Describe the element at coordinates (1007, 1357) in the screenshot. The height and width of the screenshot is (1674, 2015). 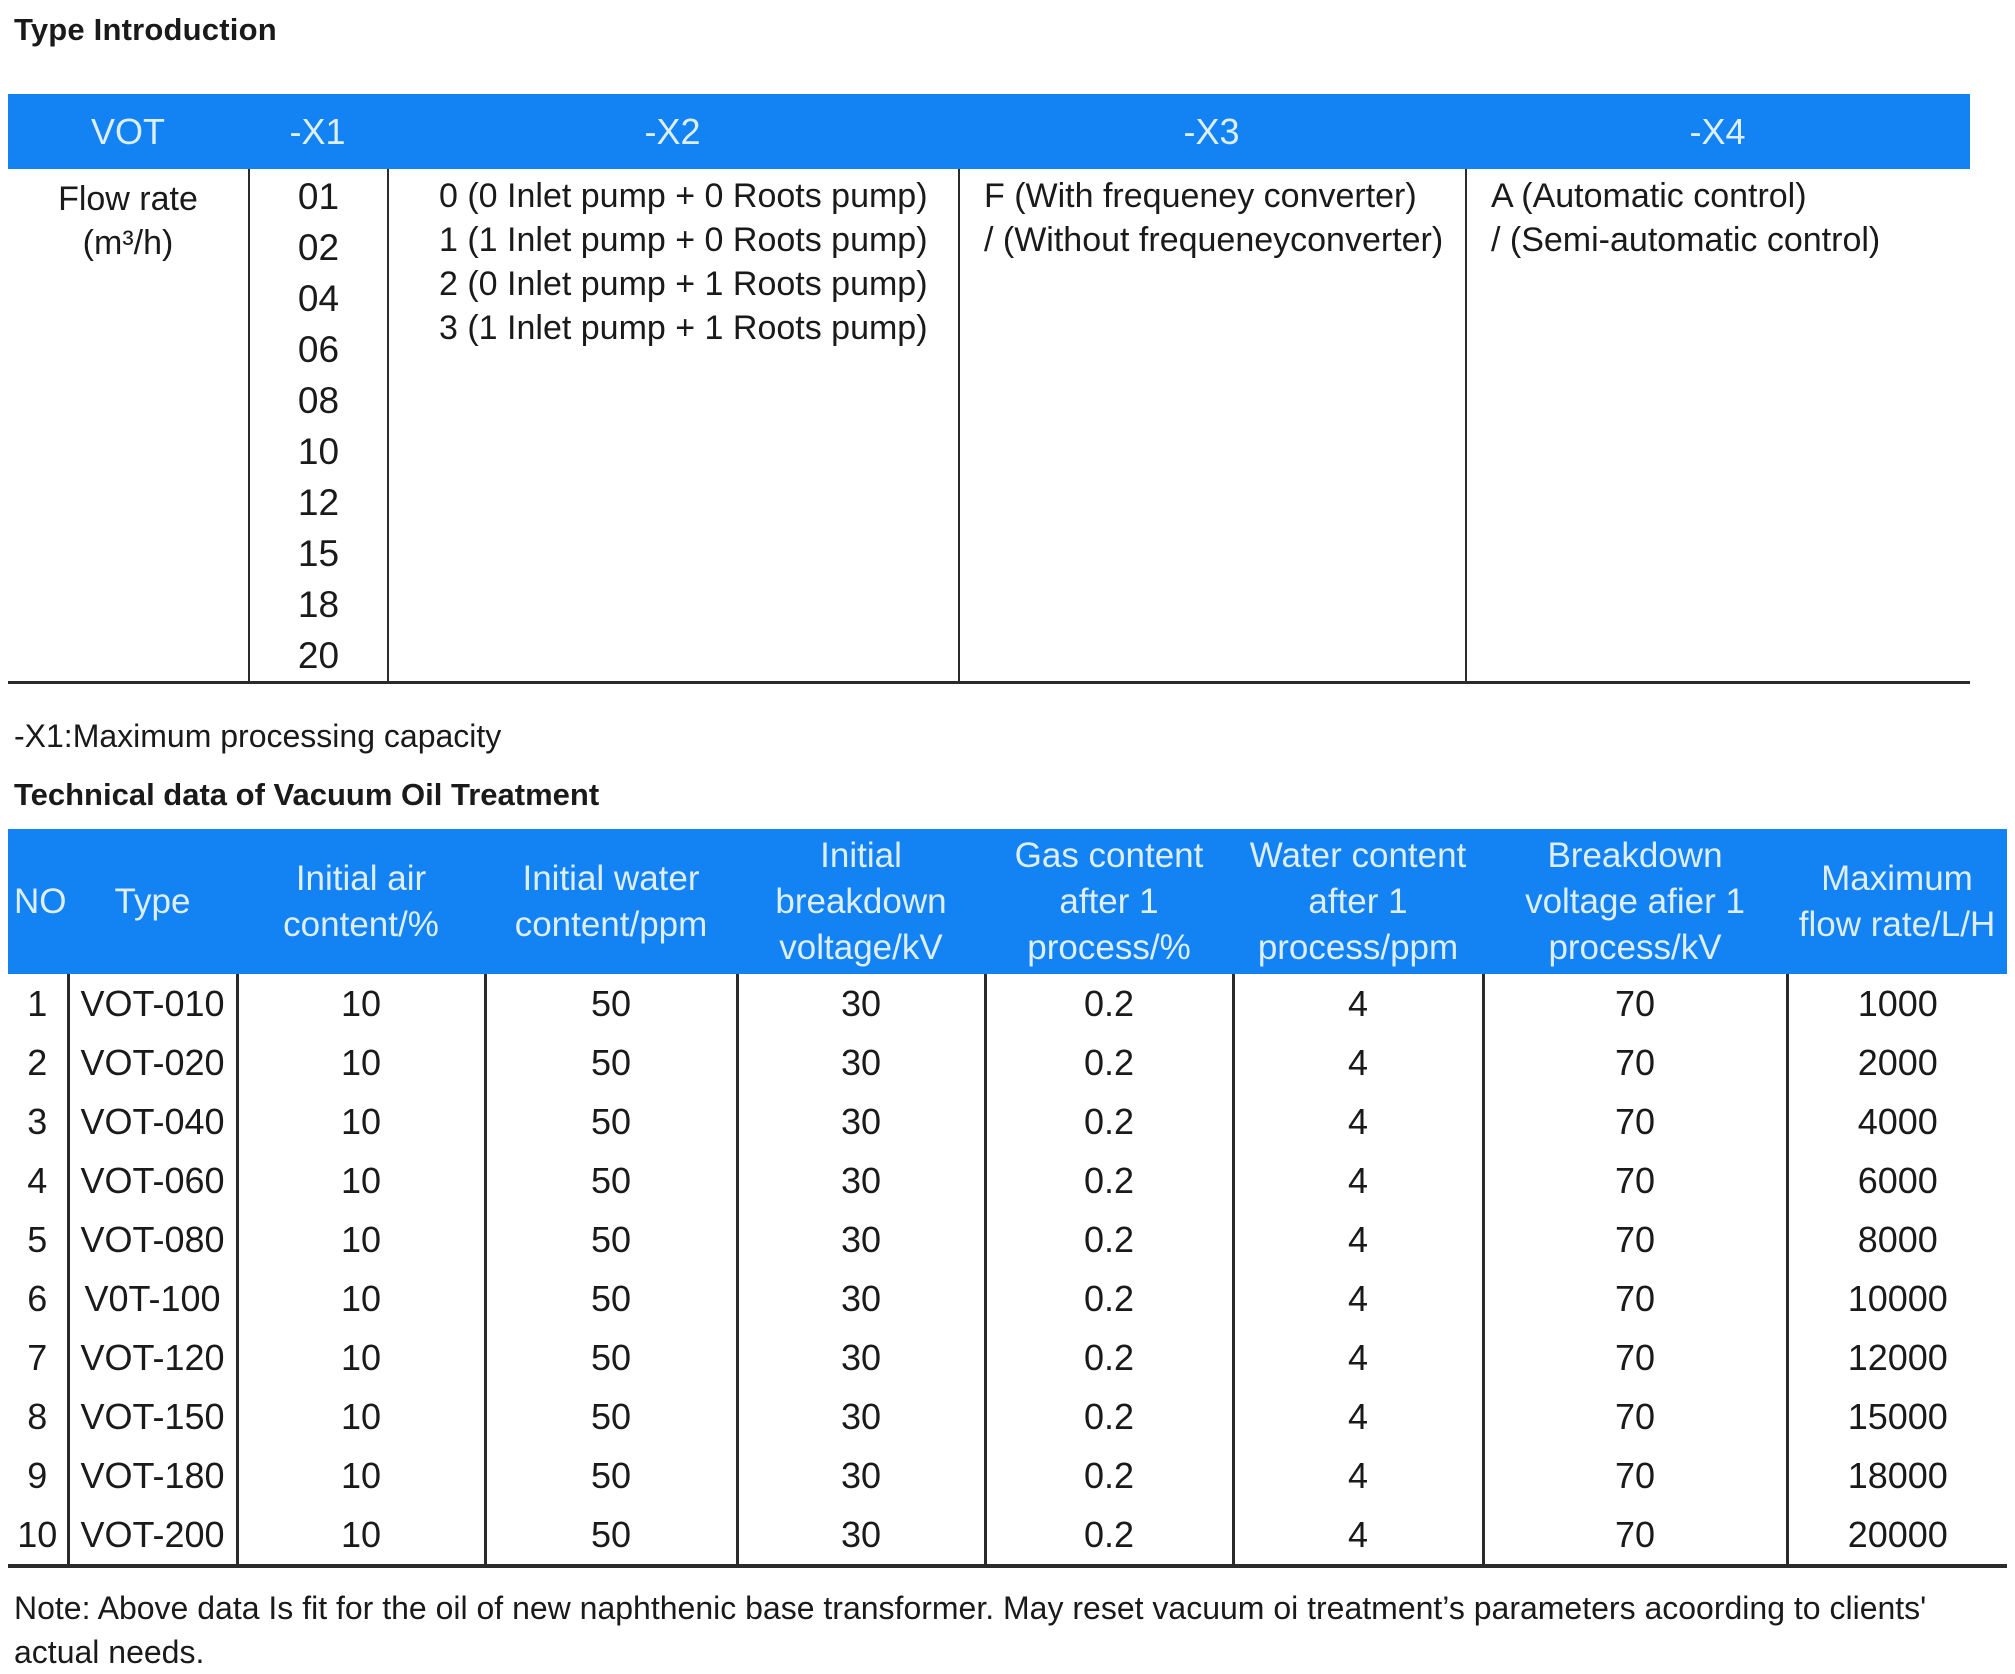
I see `table-row: 7 VOT-120 10 50 30 0.2 4 70 12000` at that location.